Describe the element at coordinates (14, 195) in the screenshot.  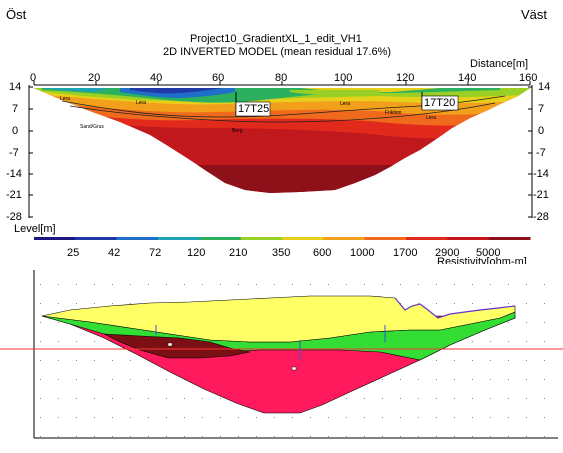
I see `left-level-m21: -21` at that location.